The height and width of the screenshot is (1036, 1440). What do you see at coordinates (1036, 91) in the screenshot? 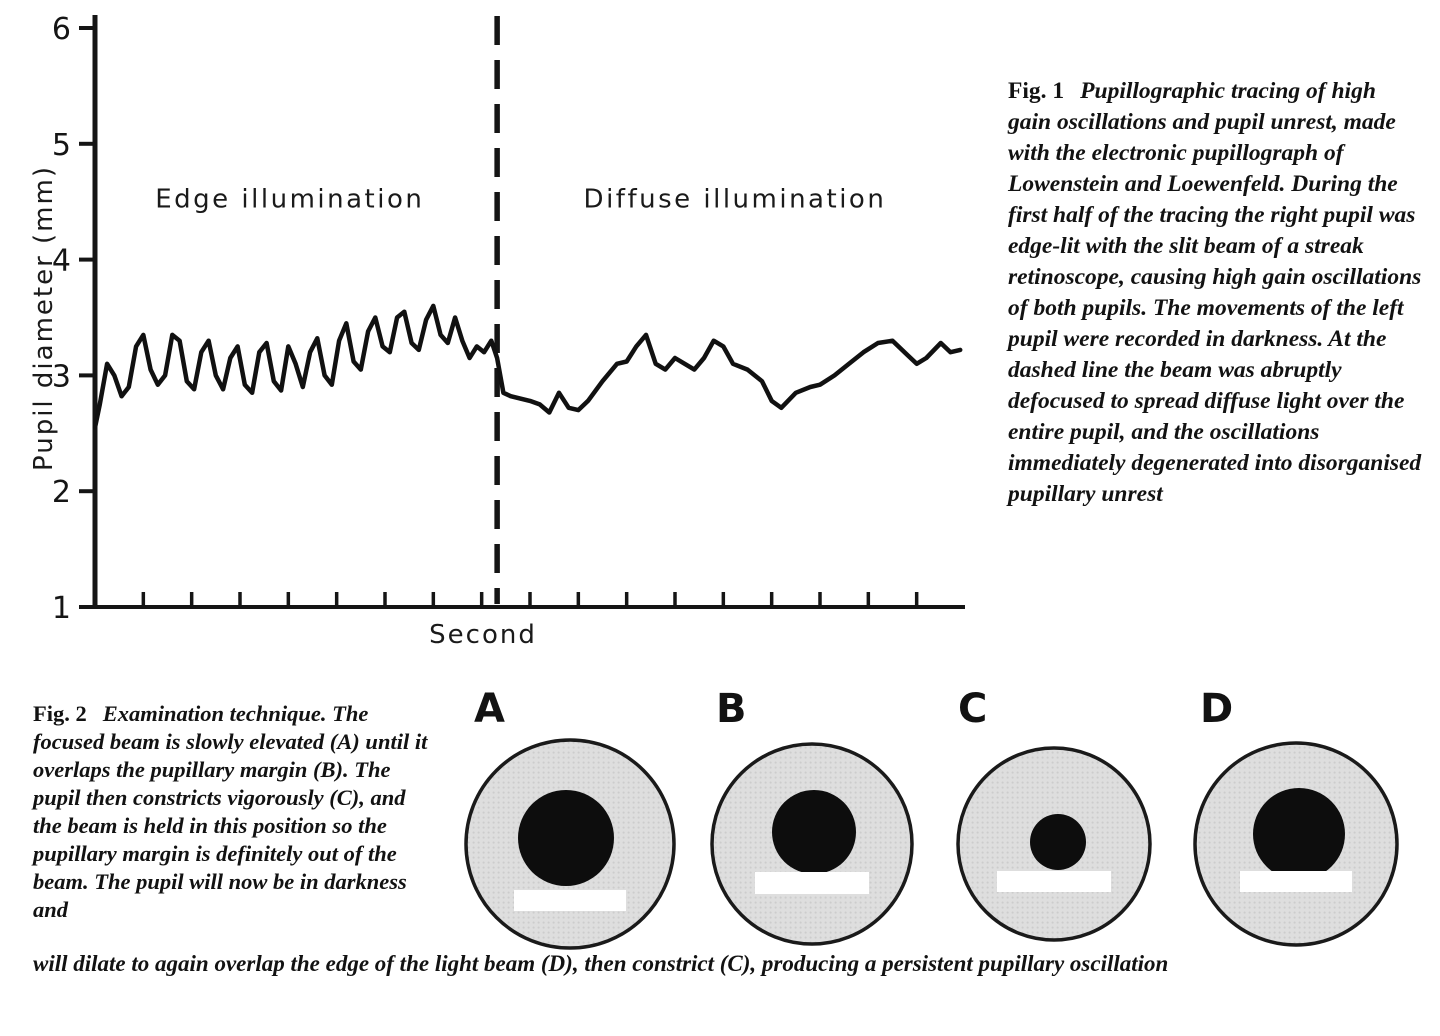
I see `fig1-label: Fig. 1` at bounding box center [1036, 91].